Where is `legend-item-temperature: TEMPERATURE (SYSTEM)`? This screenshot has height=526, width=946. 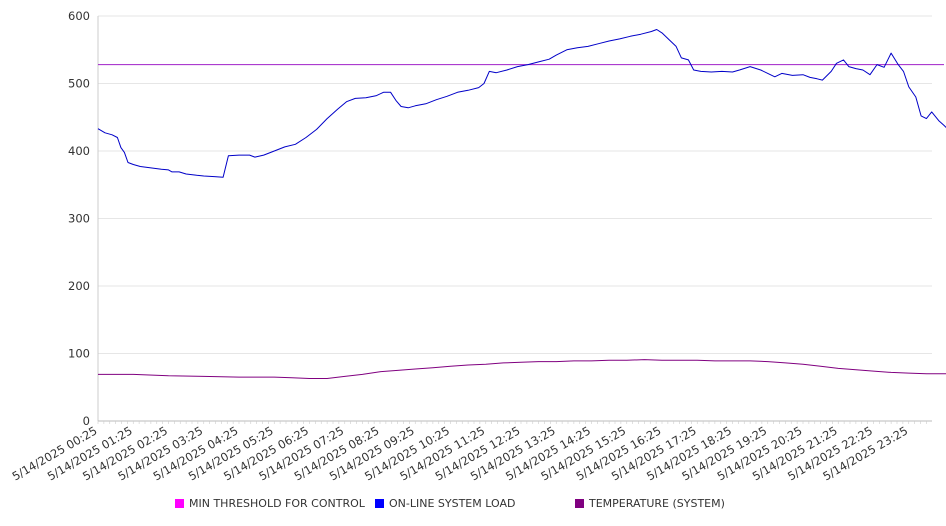 legend-item-temperature: TEMPERATURE (SYSTEM) is located at coordinates (650, 503).